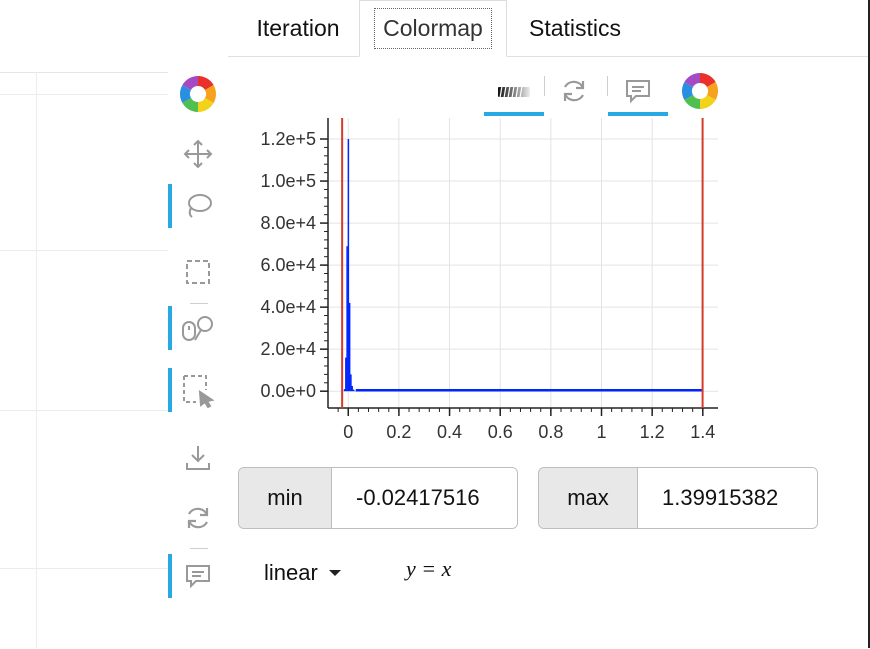 The height and width of the screenshot is (649, 870). What do you see at coordinates (348, 432) in the screenshot?
I see `x-tick-label: 0` at bounding box center [348, 432].